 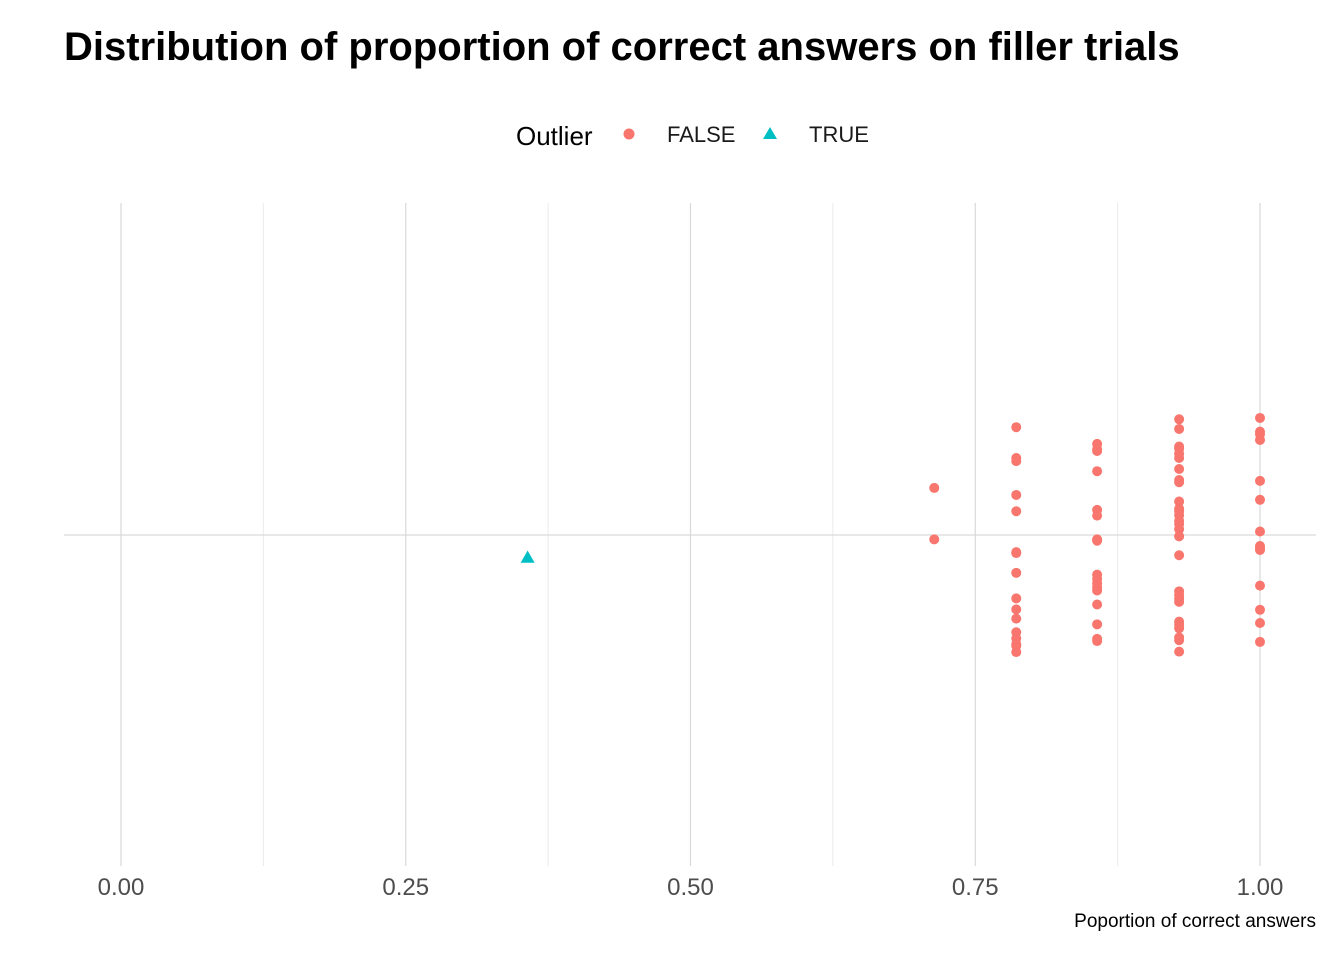 What do you see at coordinates (554, 136) in the screenshot?
I see `legend-title: Outlier` at bounding box center [554, 136].